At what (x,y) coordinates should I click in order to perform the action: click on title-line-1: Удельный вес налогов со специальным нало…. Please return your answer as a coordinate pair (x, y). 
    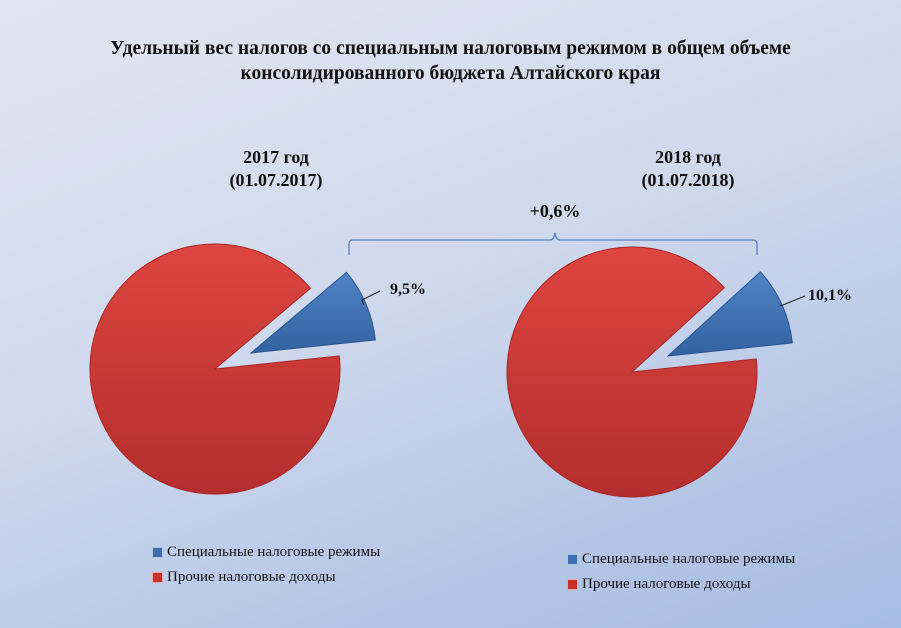
    Looking at the image, I should click on (450, 48).